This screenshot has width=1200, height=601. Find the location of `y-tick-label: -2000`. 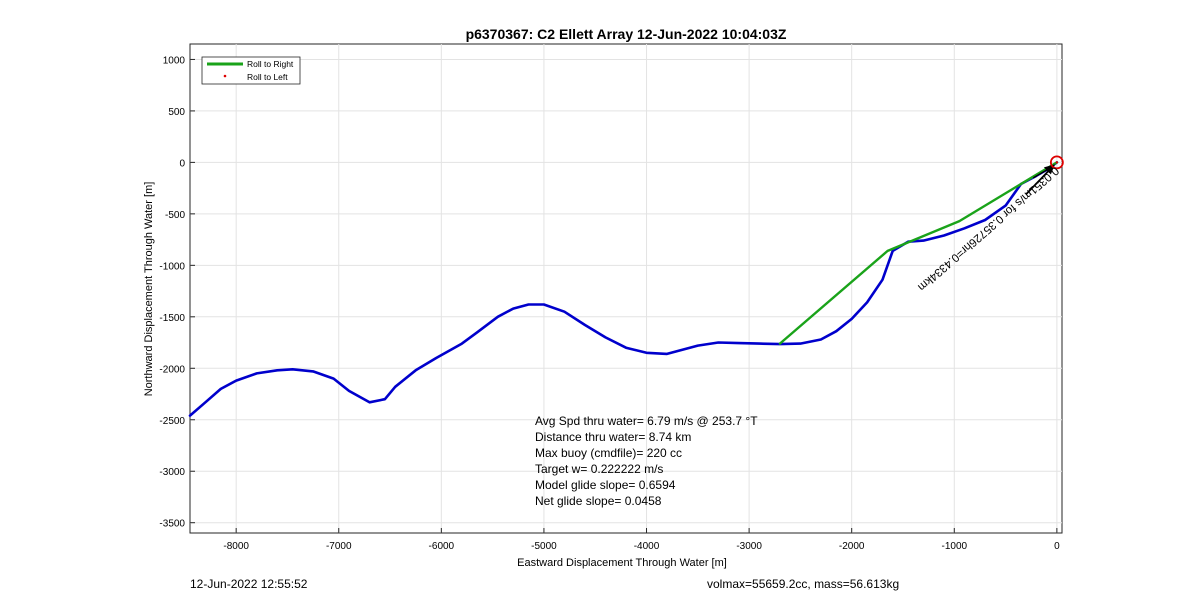

y-tick-label: -2000 is located at coordinates (172, 369).